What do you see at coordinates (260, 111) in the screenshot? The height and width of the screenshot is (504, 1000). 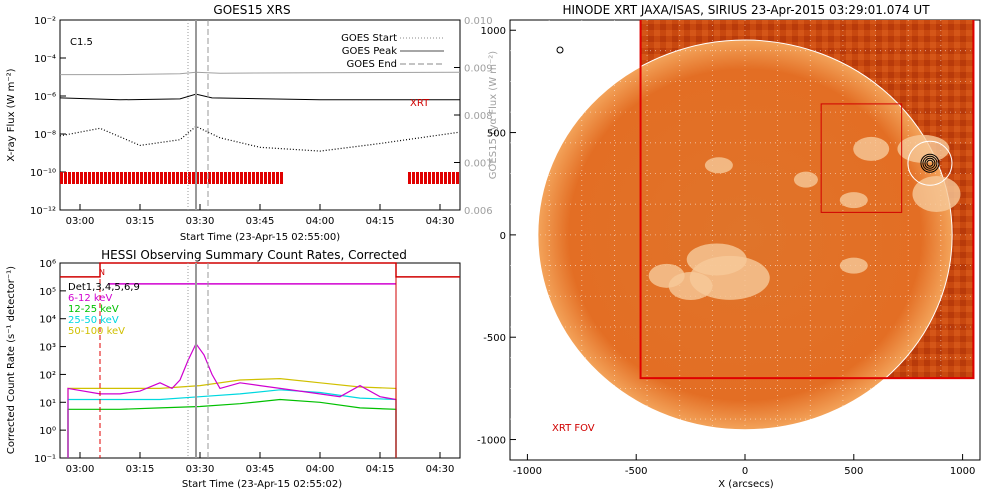 I see `goes-series` at bounding box center [260, 111].